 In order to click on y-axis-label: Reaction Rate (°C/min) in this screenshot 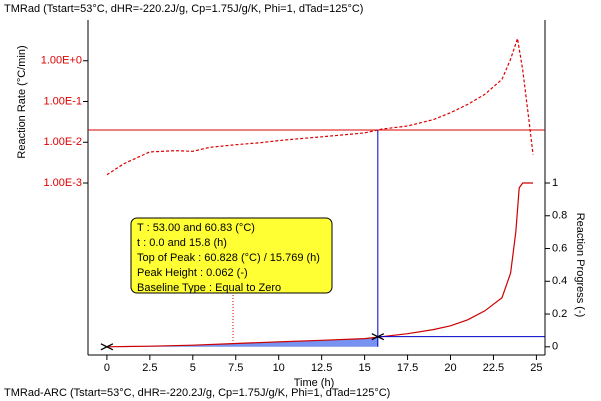, I will do `click(22, 101)`.